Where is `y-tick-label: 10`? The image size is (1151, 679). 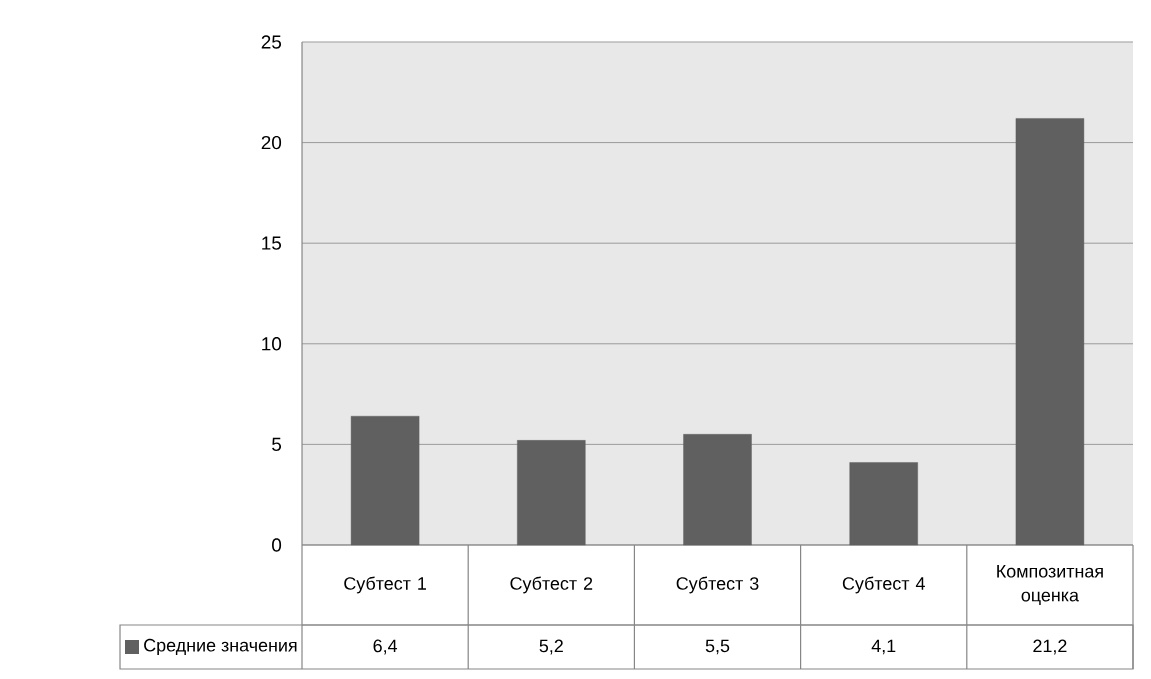
y-tick-label: 10 is located at coordinates (272, 344).